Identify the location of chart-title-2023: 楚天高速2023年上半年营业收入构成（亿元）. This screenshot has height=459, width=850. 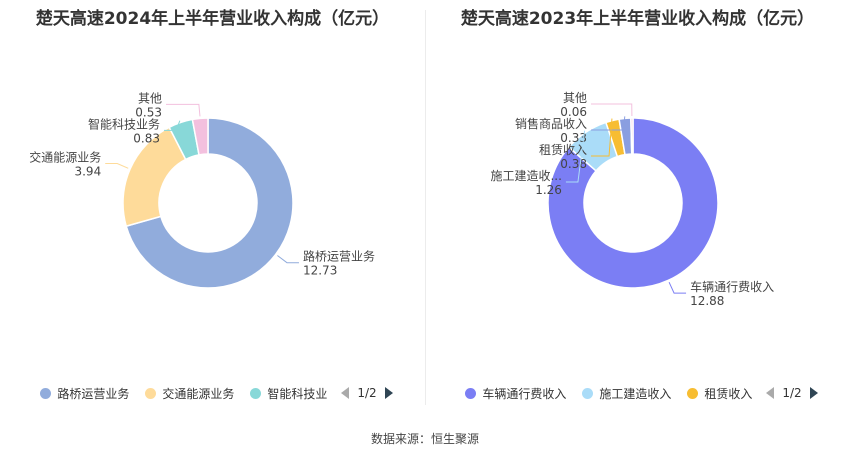
(637, 19).